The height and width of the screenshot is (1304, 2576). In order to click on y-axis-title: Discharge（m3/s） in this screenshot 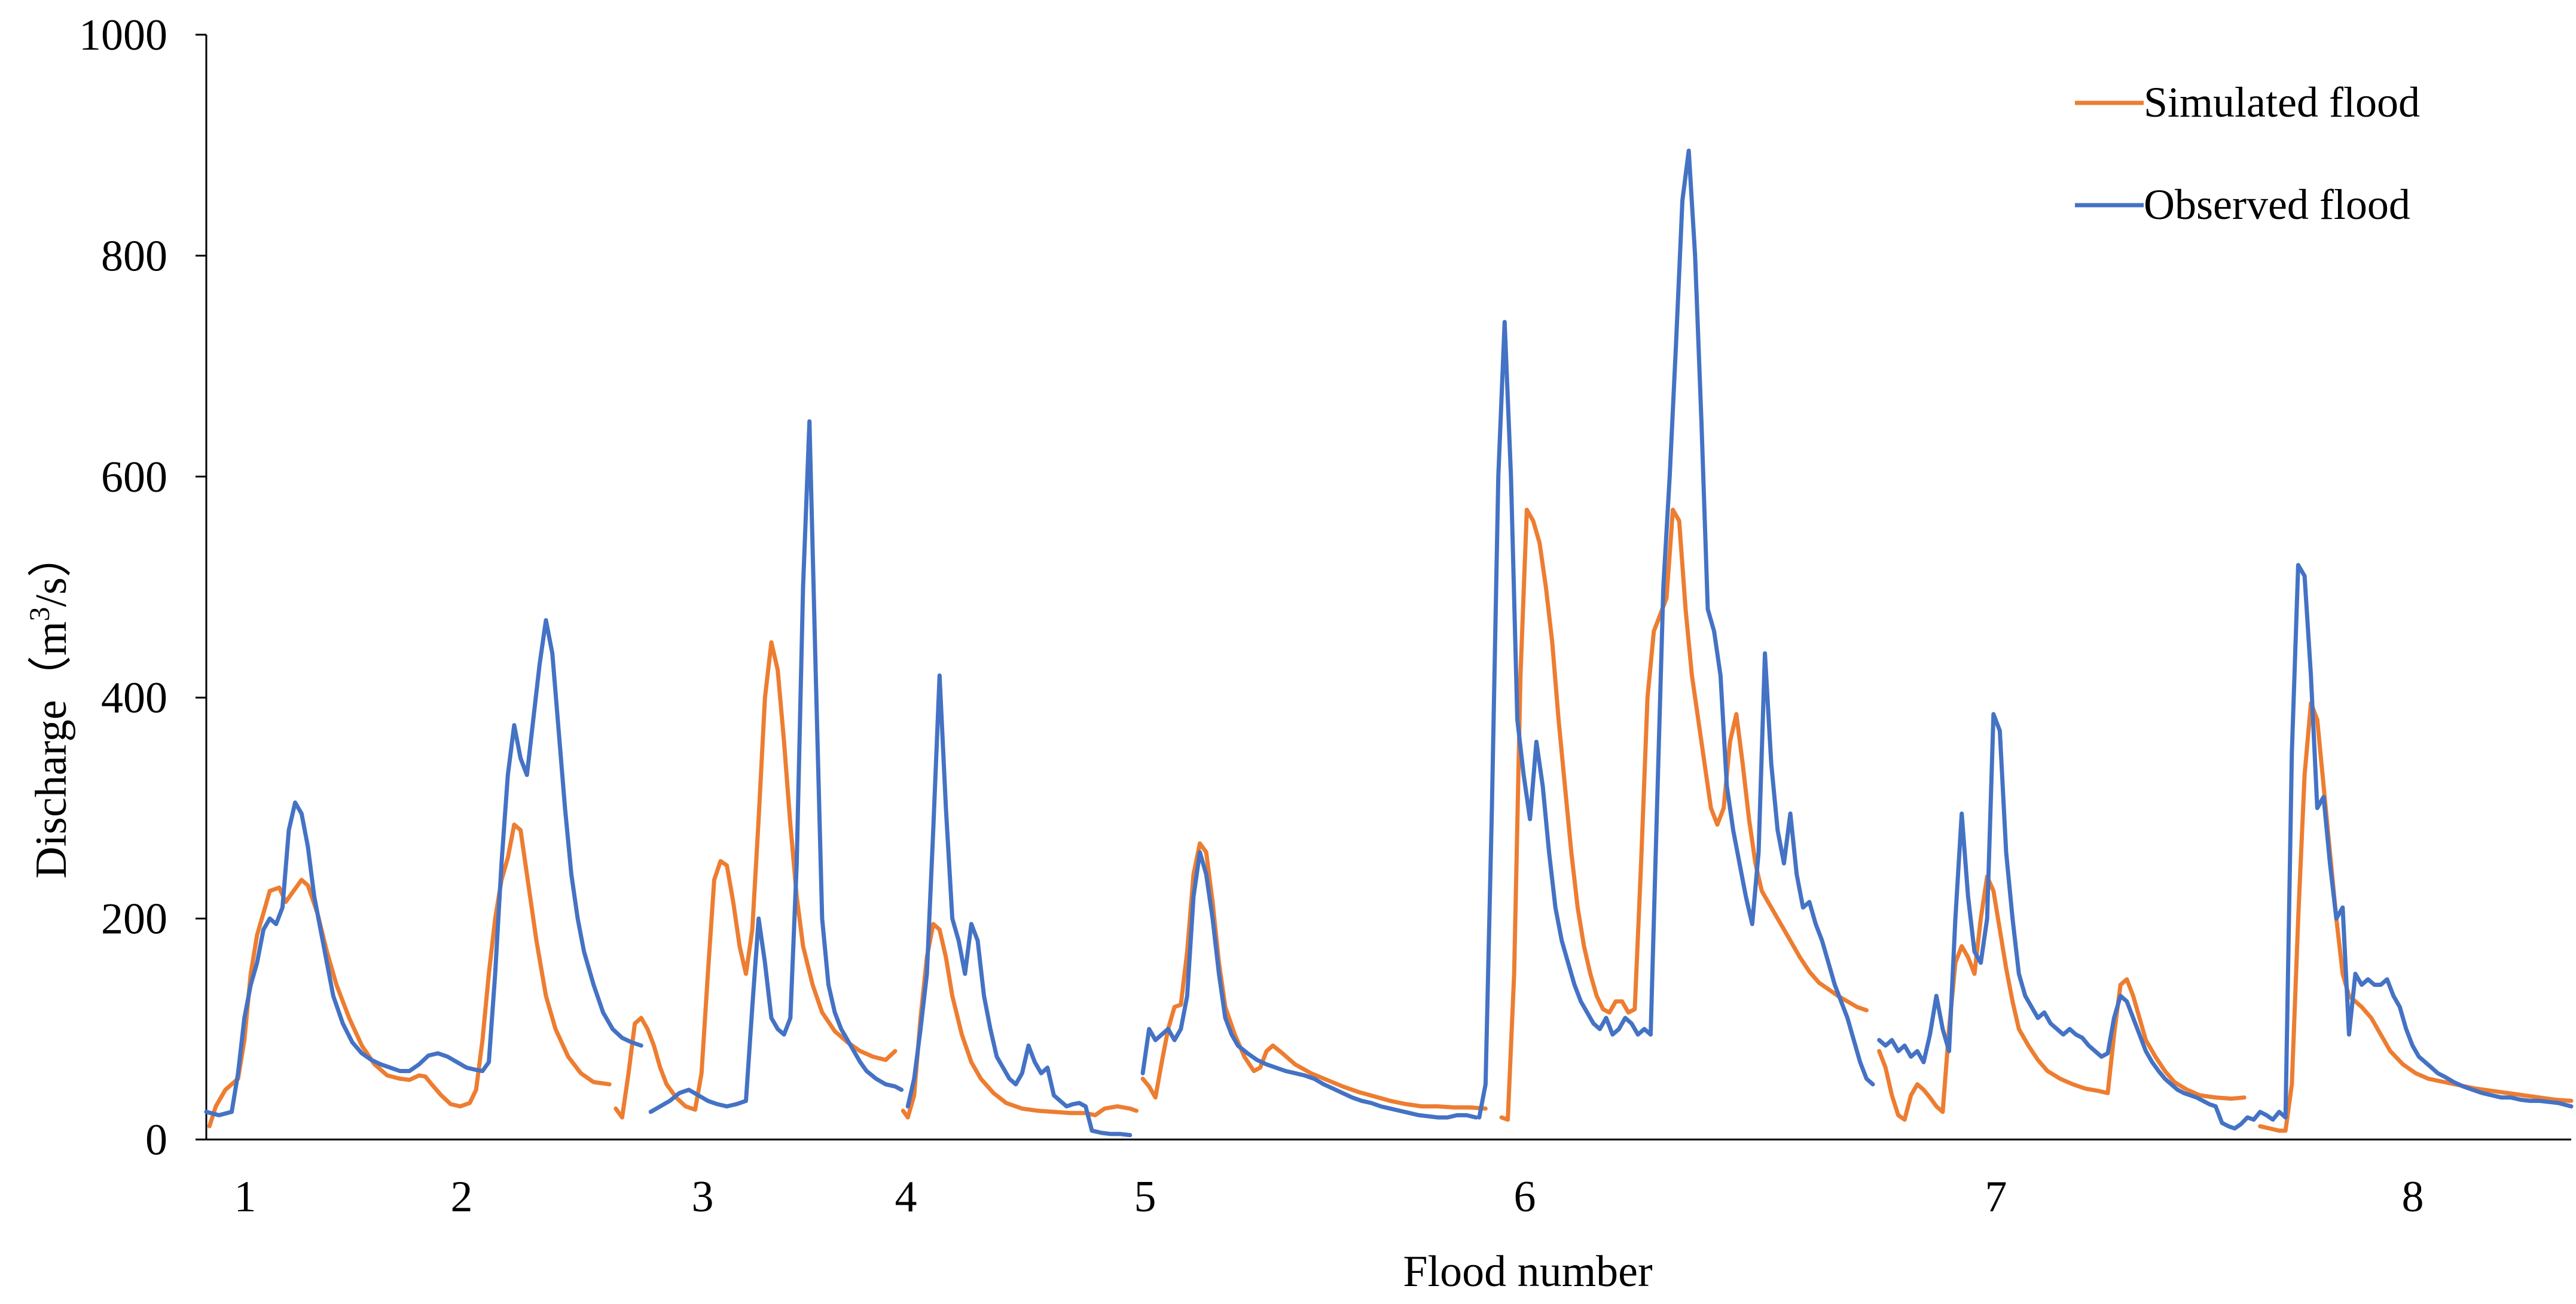, I will do `click(50, 706)`.